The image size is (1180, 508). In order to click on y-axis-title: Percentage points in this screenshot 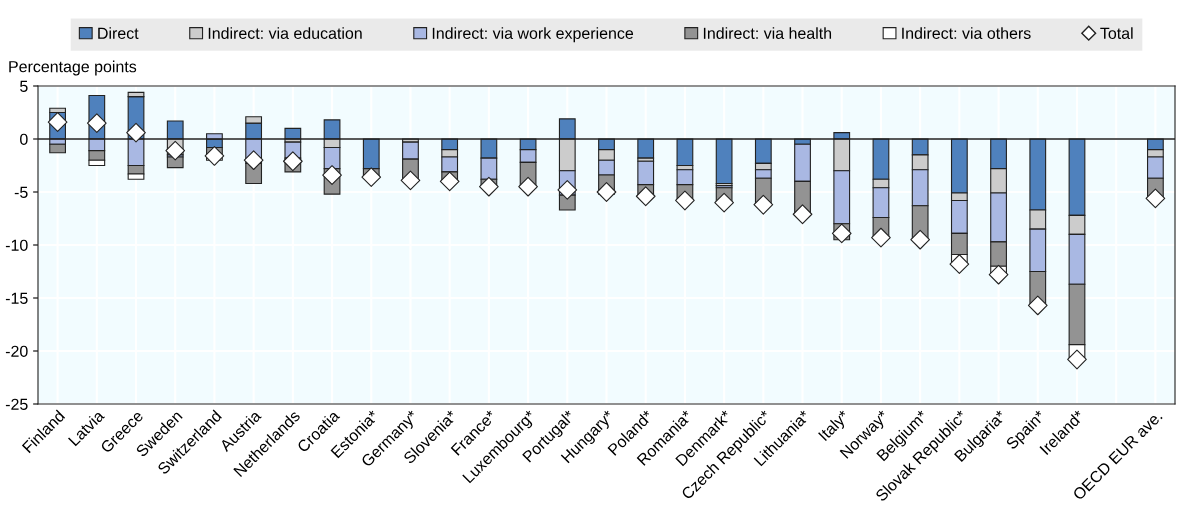, I will do `click(73, 68)`.